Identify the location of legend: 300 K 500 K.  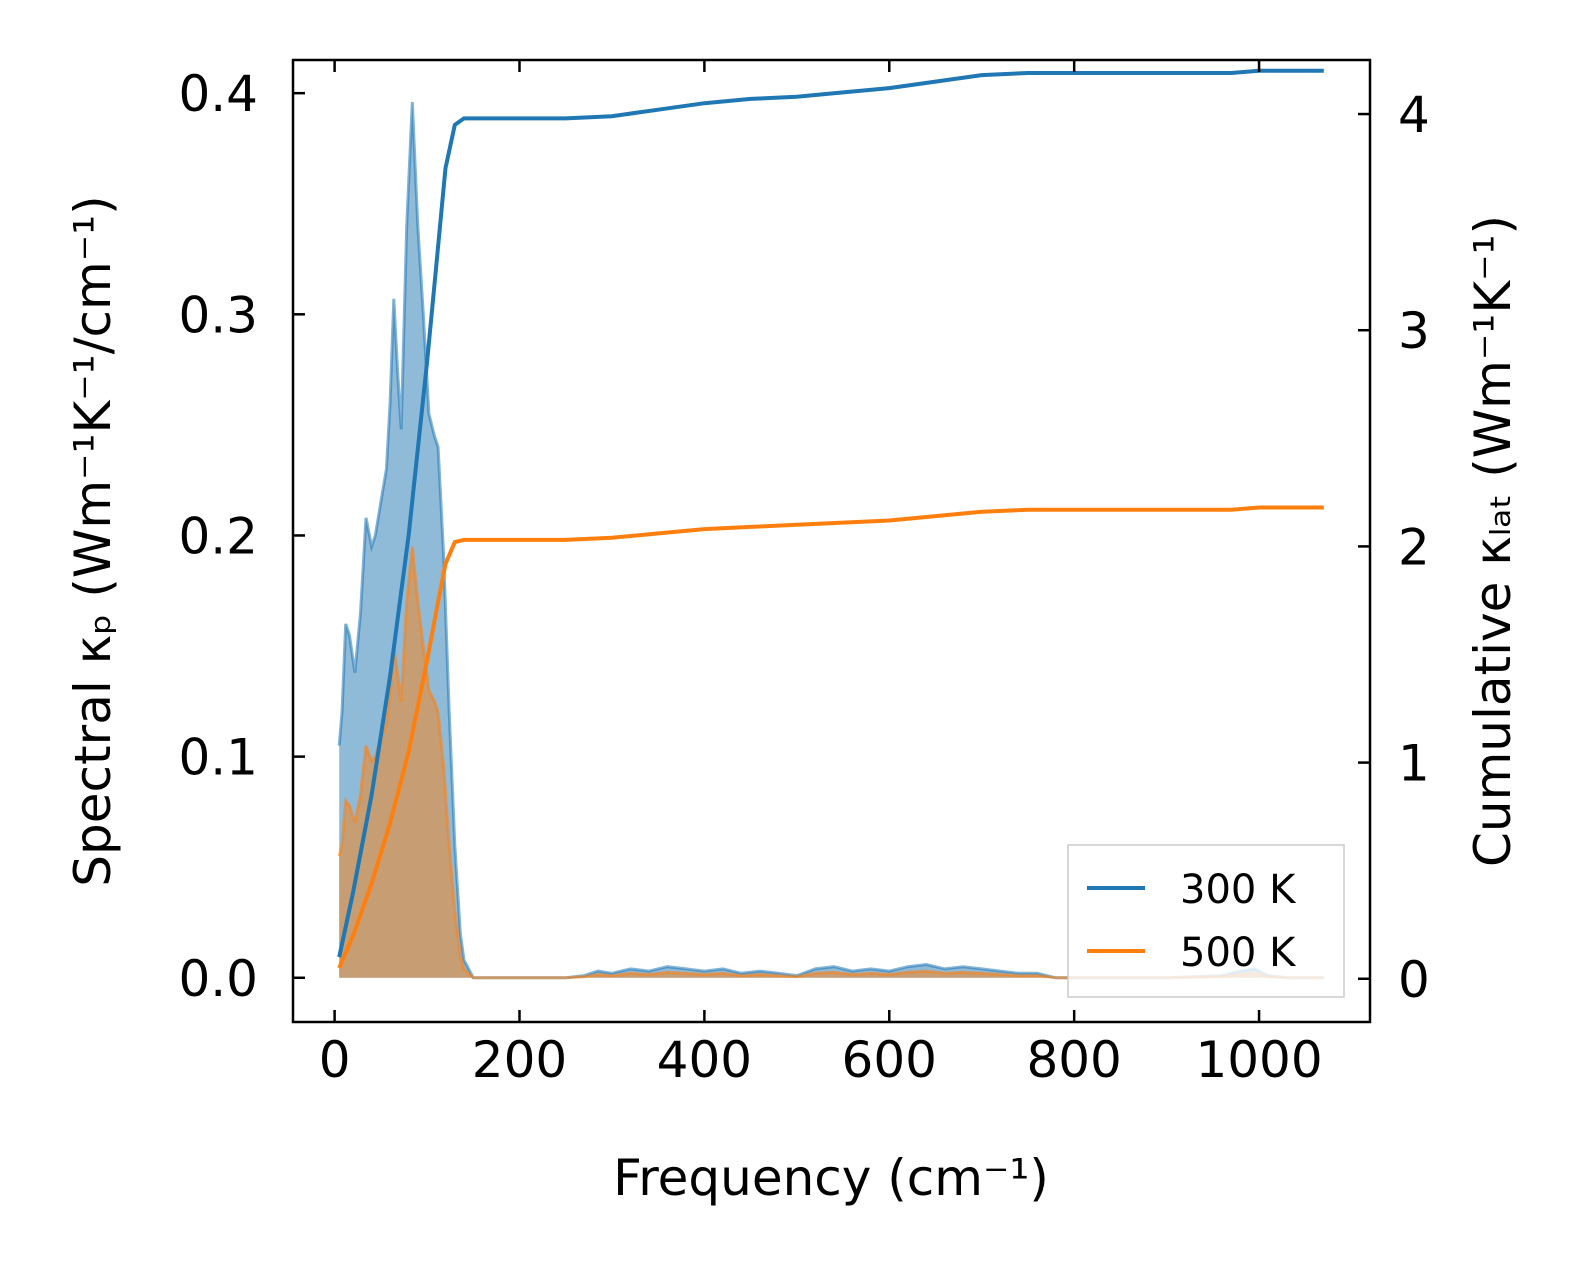
(1206, 921).